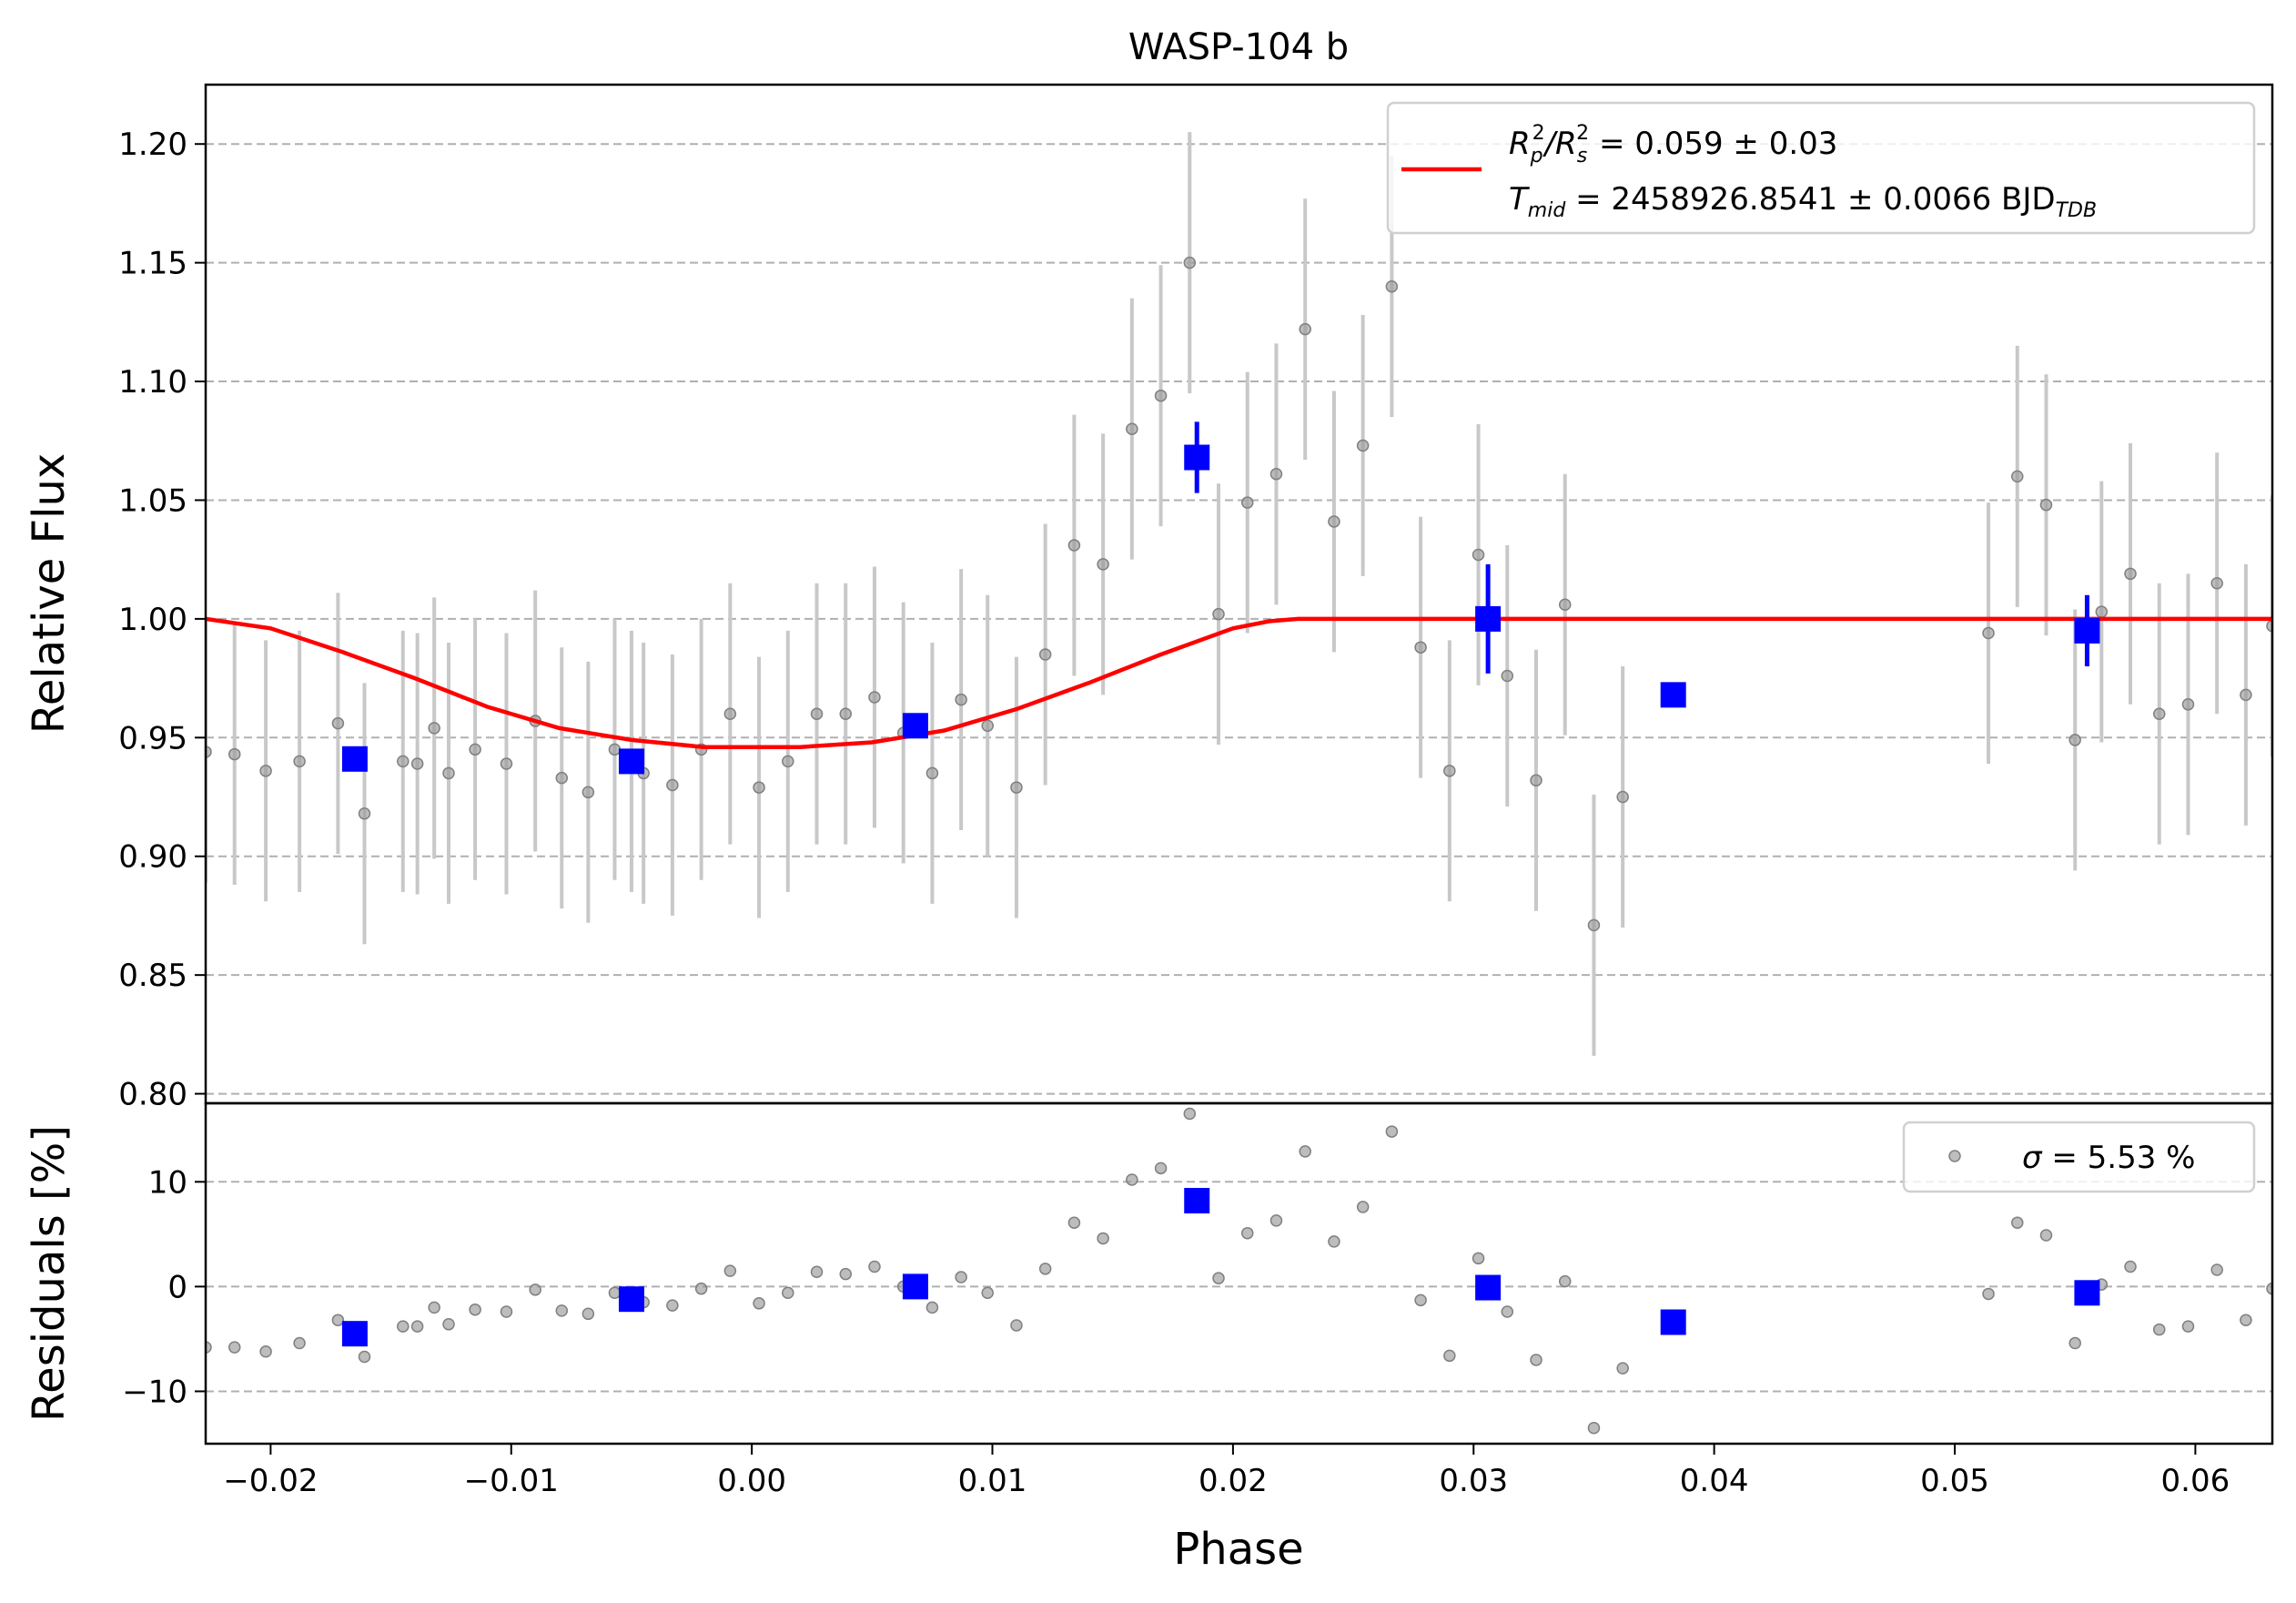 The image size is (2296, 1603). I want to click on chart-title: WASP-104 b, so click(1239, 47).